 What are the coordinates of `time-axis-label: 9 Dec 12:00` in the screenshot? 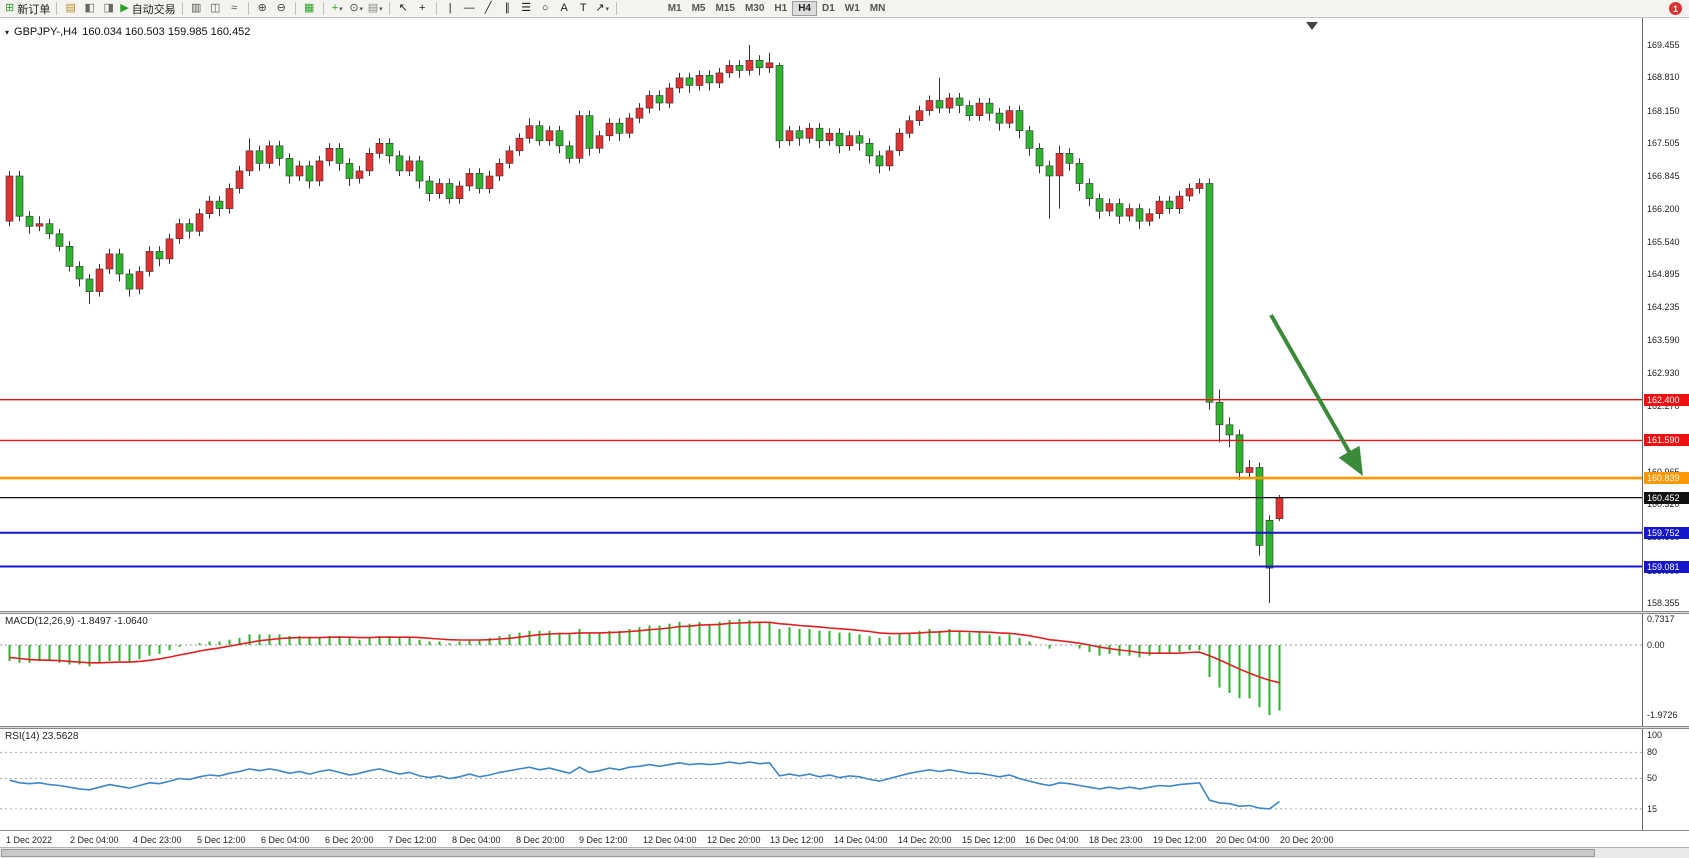 It's located at (603, 840).